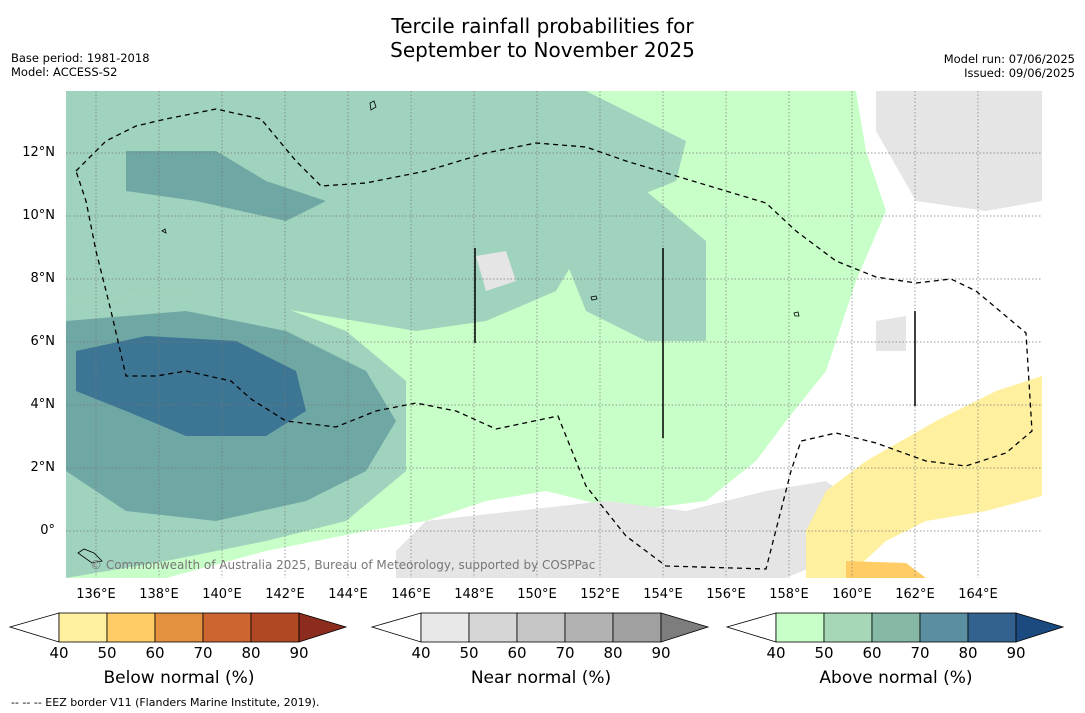 Image resolution: width=1085 pixels, height=713 pixels. What do you see at coordinates (474, 594) in the screenshot?
I see `lon-label-148e: 148°E` at bounding box center [474, 594].